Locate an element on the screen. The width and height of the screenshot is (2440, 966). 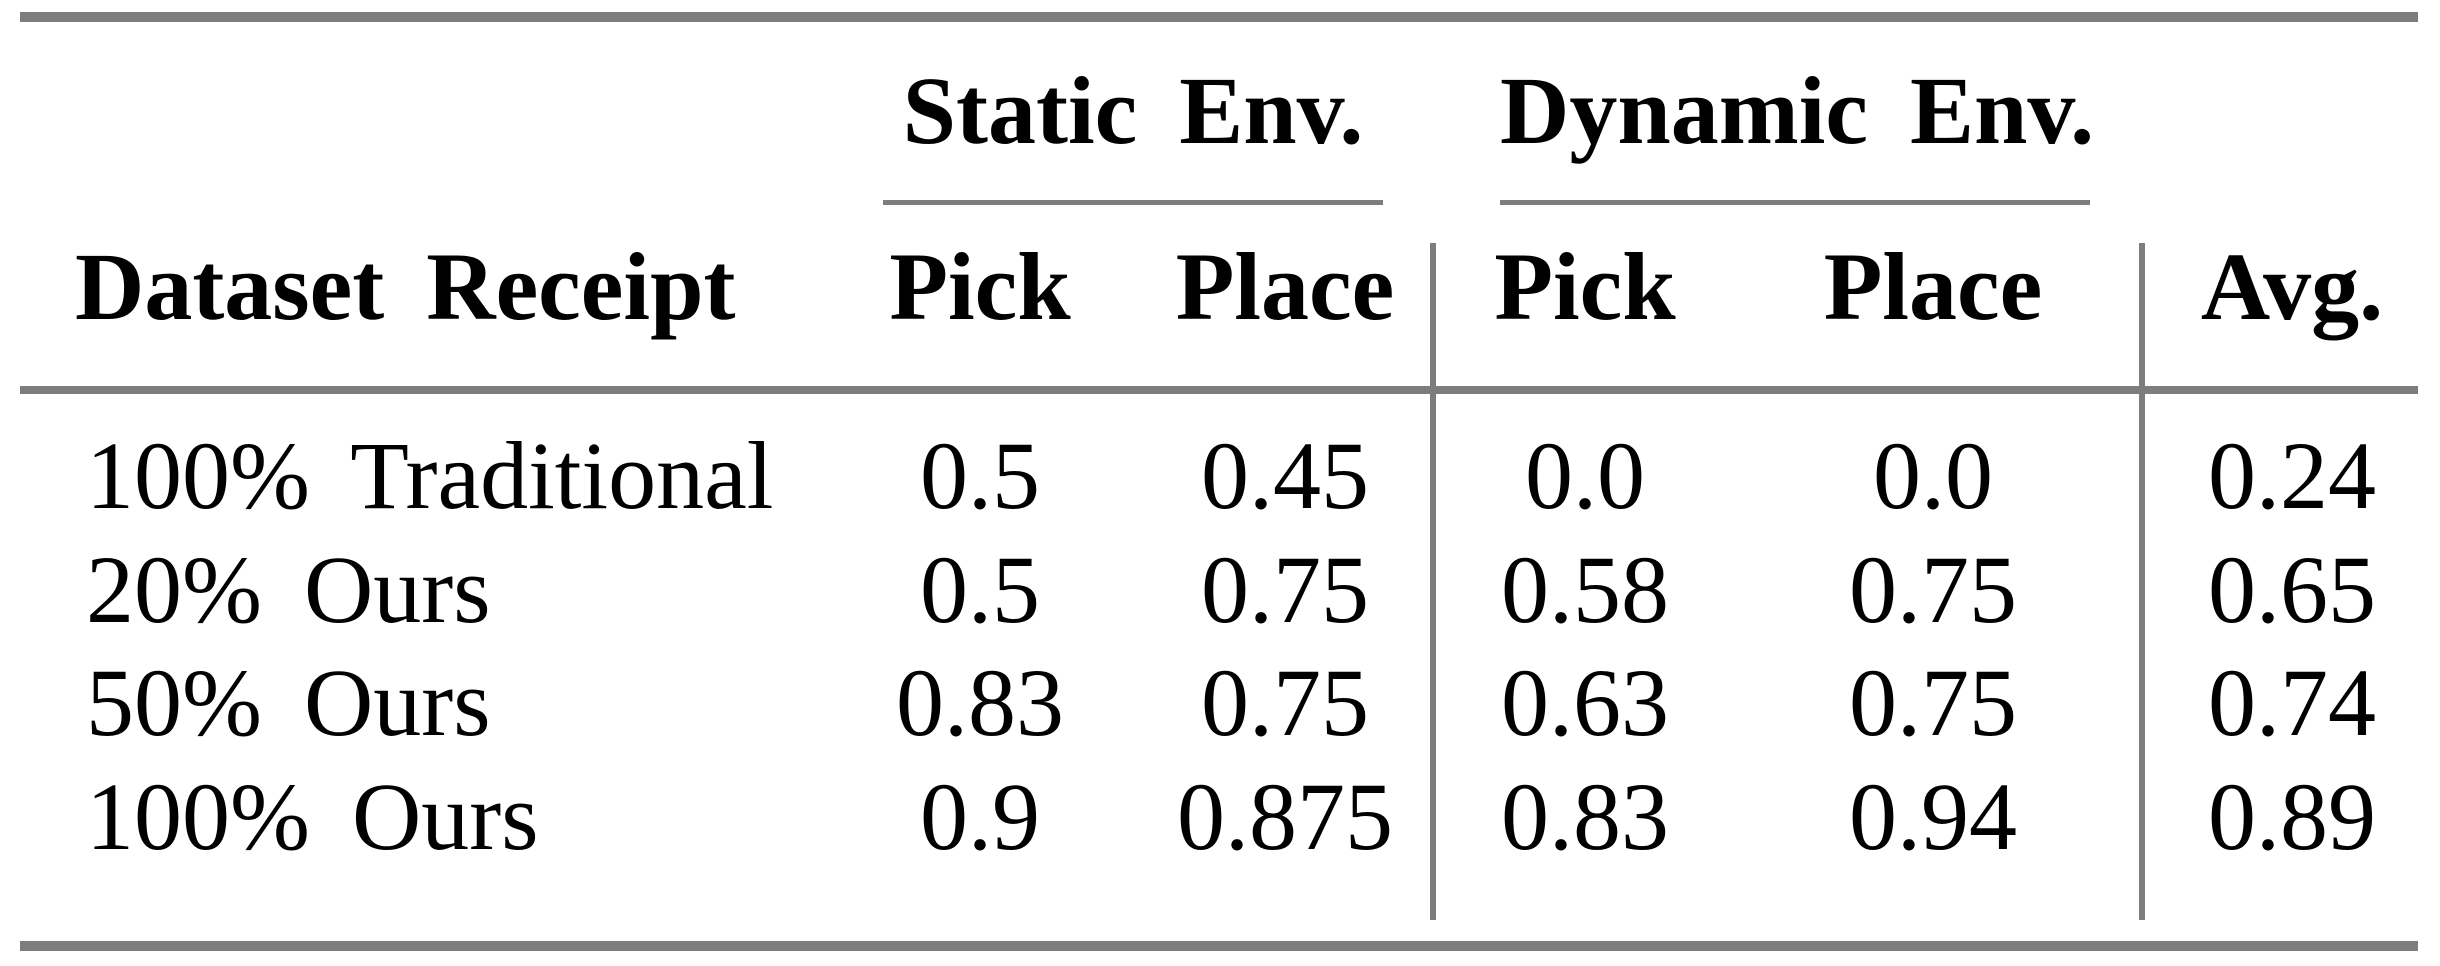
column-group-dynamic-env: Dynamic Env. is located at coordinates (1797, 110).